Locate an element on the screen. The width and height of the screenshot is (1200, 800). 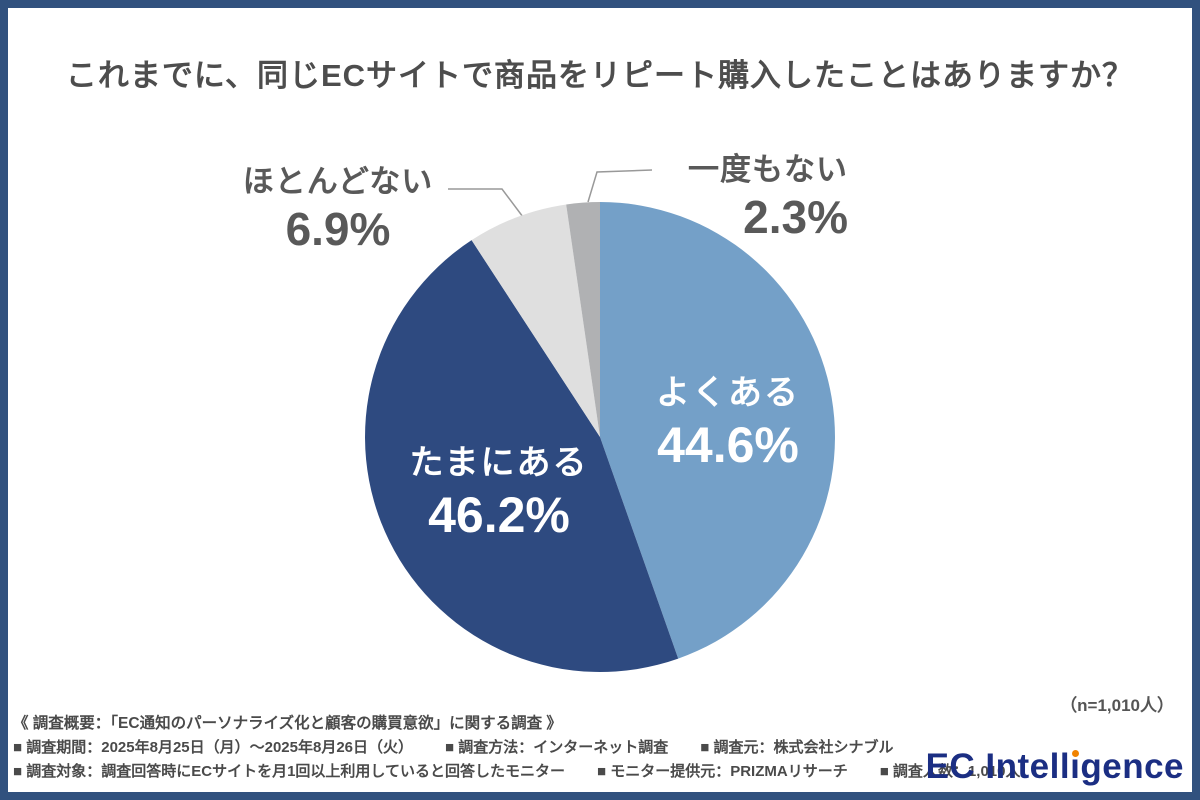
monitor-provider: ■ モニター提供元：PRIZMAリサーチ is located at coordinates (722, 771).